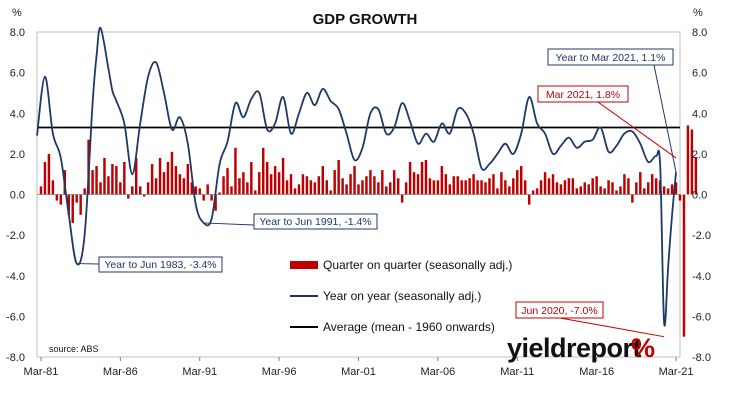 The width and height of the screenshot is (731, 400). I want to click on y-tick-label-left: -2.0, so click(15, 236).